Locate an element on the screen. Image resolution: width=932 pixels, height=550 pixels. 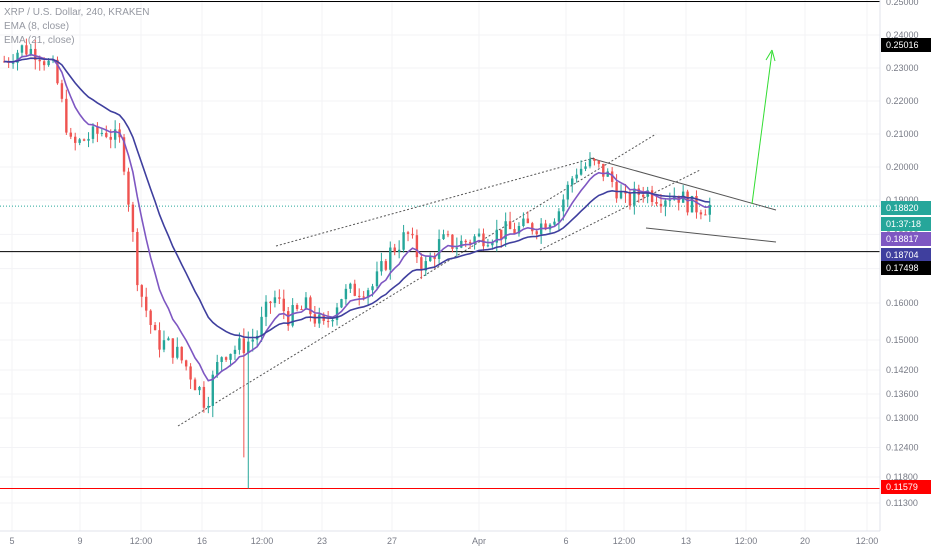
price-tick-label: 0.19000 is located at coordinates (902, 200).